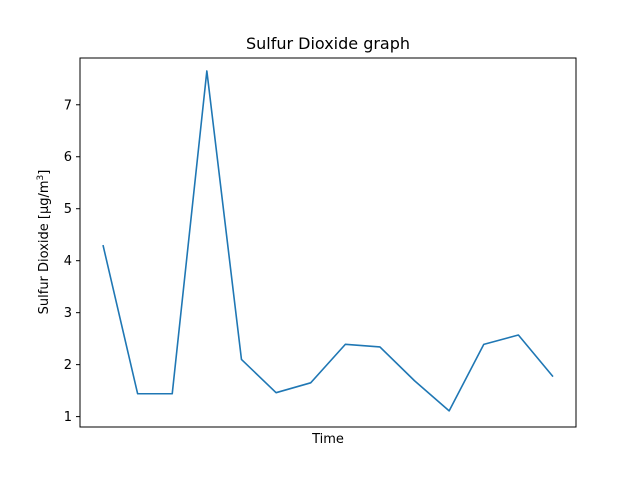  I want to click on y-tick-label: 3, so click(68, 313).